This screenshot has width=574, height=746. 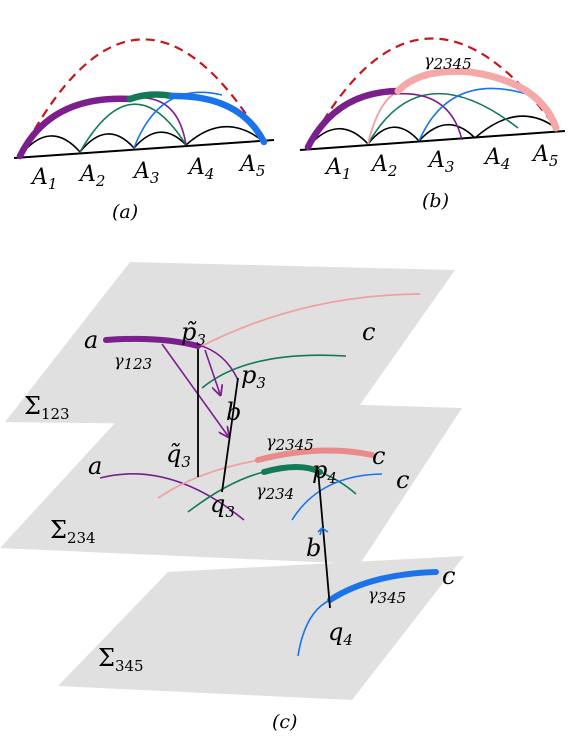 I want to click on gamma234-curve, so click(x=292, y=469).